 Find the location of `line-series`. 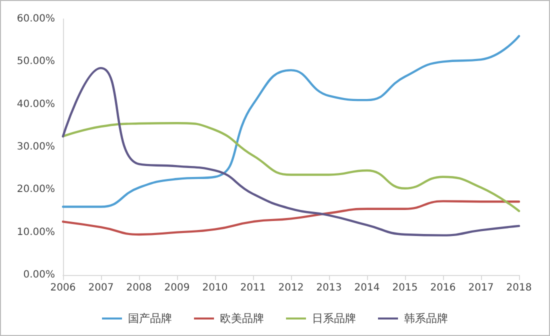

line-series is located at coordinates (291, 218).